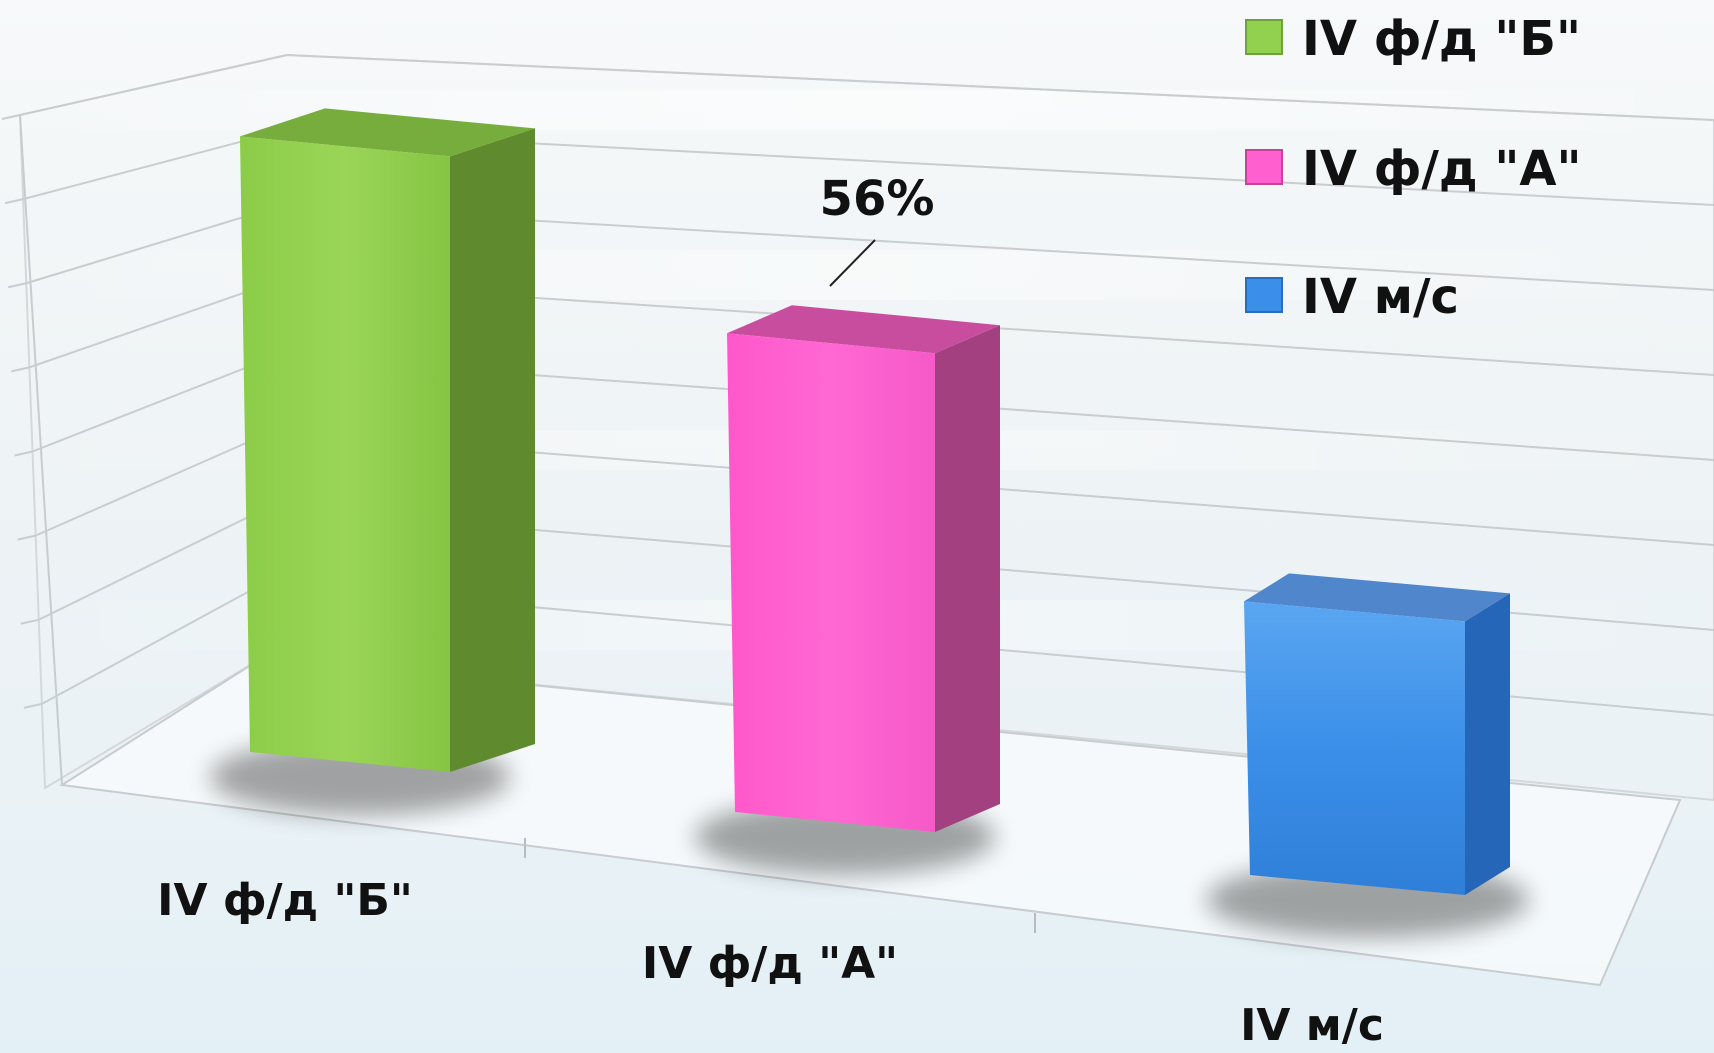 The height and width of the screenshot is (1053, 1714). I want to click on x-tick-label-ivfda: IV ф/д "А", so click(770, 963).